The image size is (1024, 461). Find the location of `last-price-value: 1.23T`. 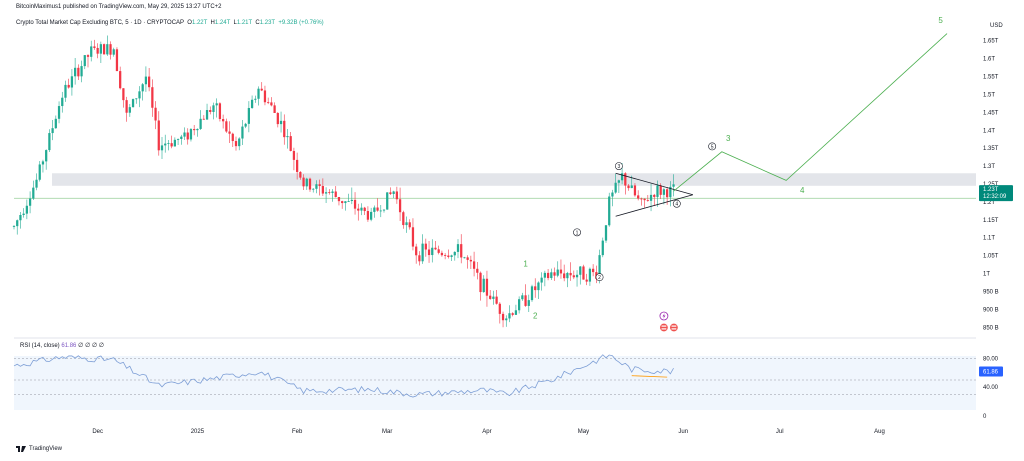

last-price-value: 1.23T is located at coordinates (991, 190).